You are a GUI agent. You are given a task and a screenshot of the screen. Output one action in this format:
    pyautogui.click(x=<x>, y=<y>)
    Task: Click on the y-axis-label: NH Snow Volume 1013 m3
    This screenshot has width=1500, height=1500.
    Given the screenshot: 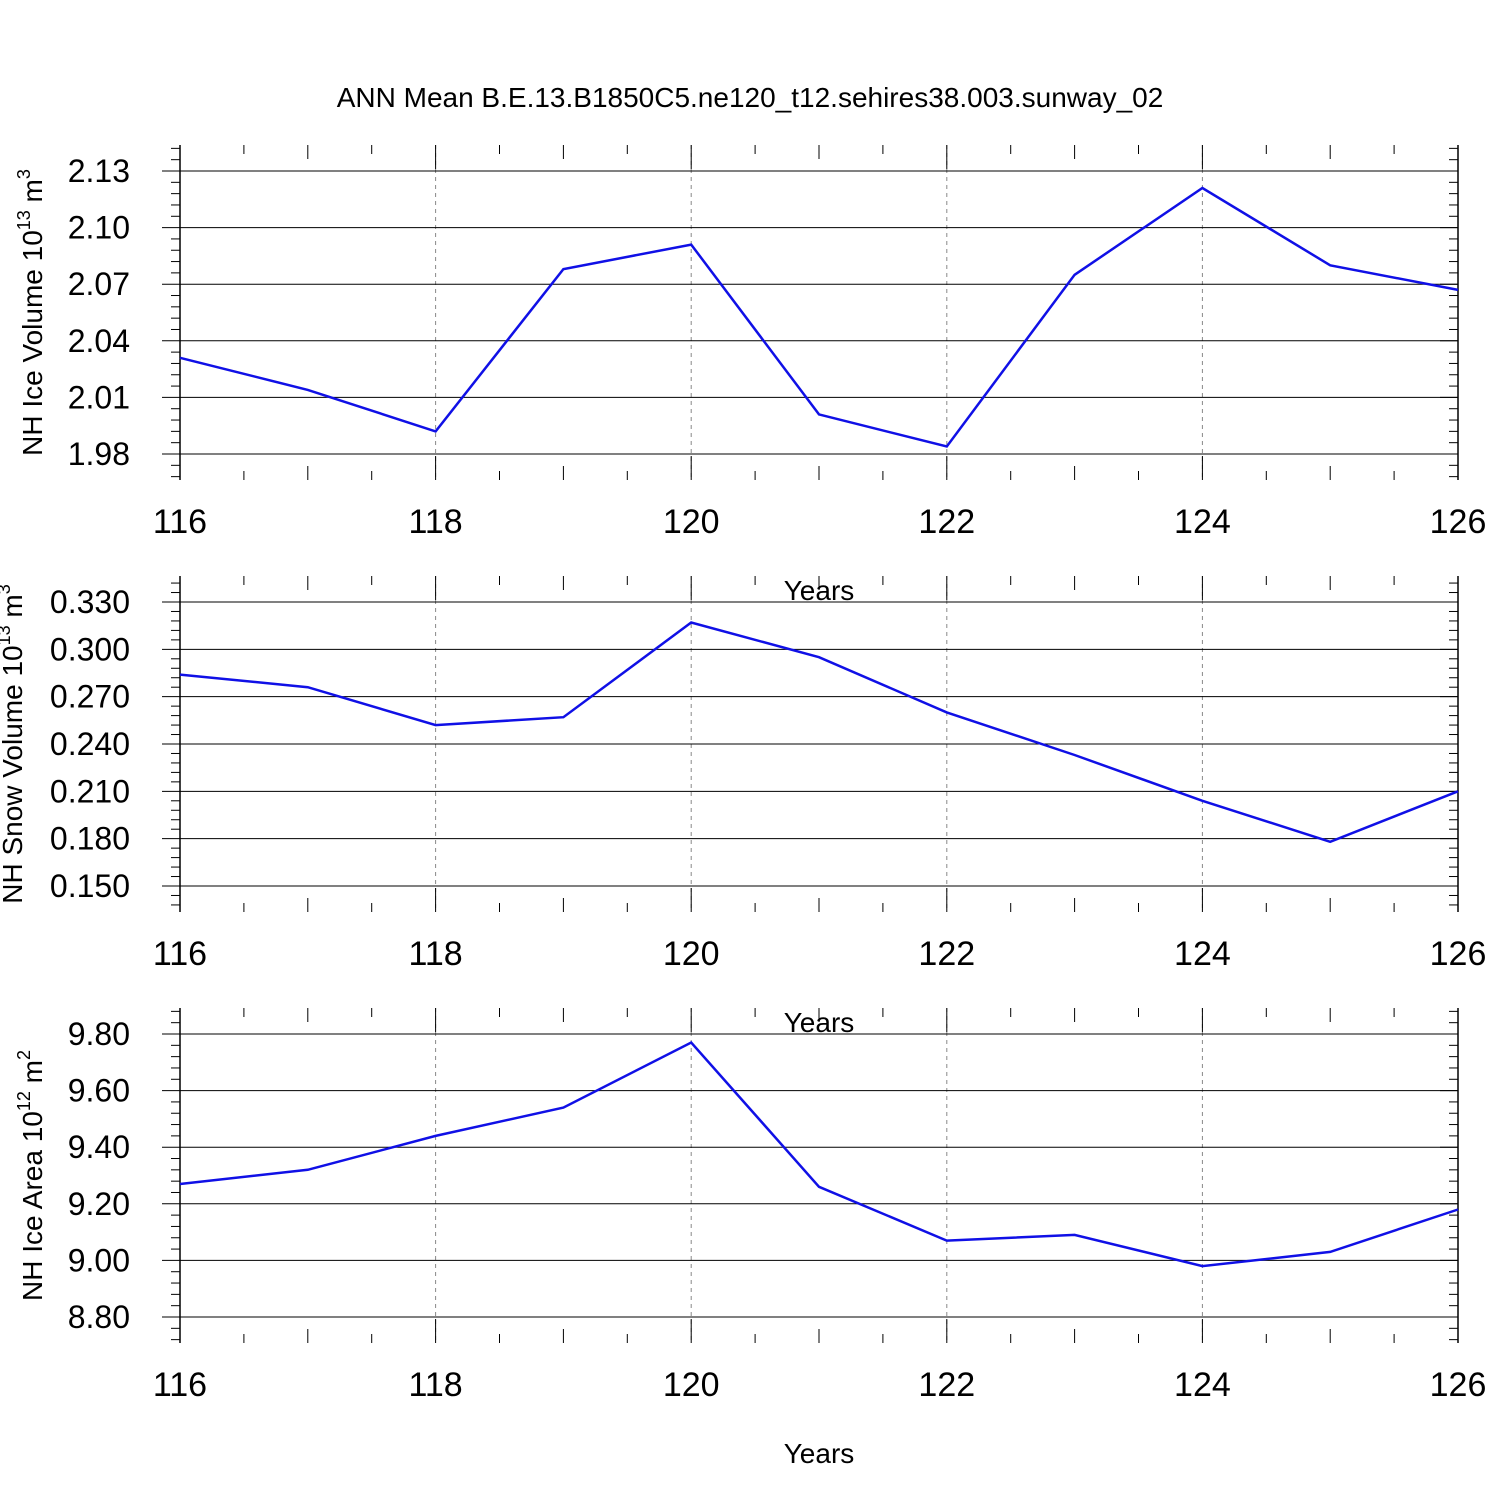 What is the action you would take?
    pyautogui.click(x=14, y=744)
    